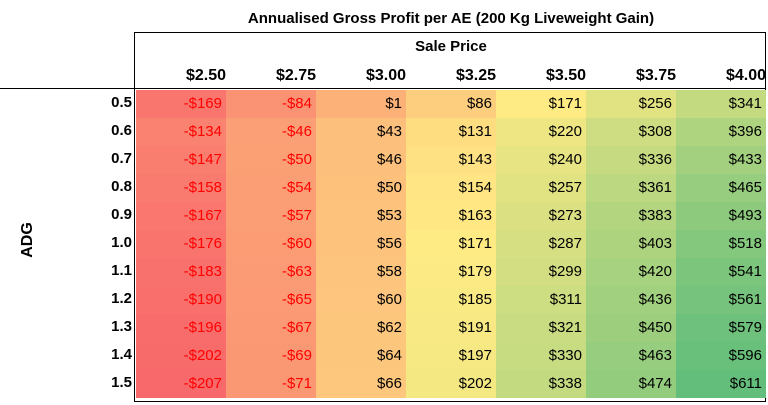 The image size is (768, 405). Describe the element at coordinates (121, 326) in the screenshot. I see `row-header: 1.3` at that location.